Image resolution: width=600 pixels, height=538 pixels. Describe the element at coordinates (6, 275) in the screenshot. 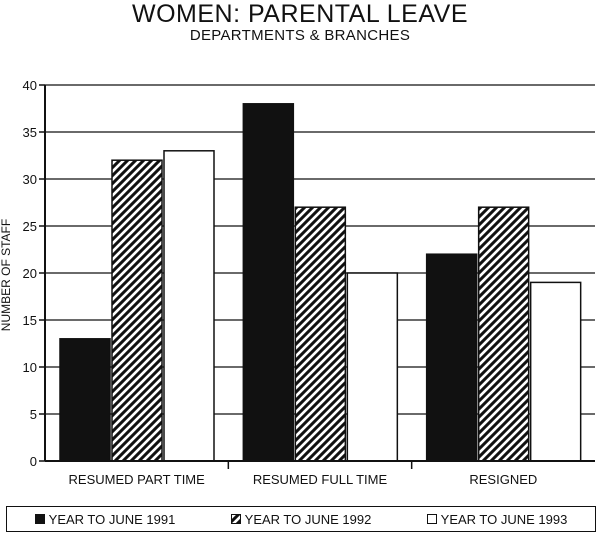

I see `y-axis-label: NUMBER OF STAFF` at that location.